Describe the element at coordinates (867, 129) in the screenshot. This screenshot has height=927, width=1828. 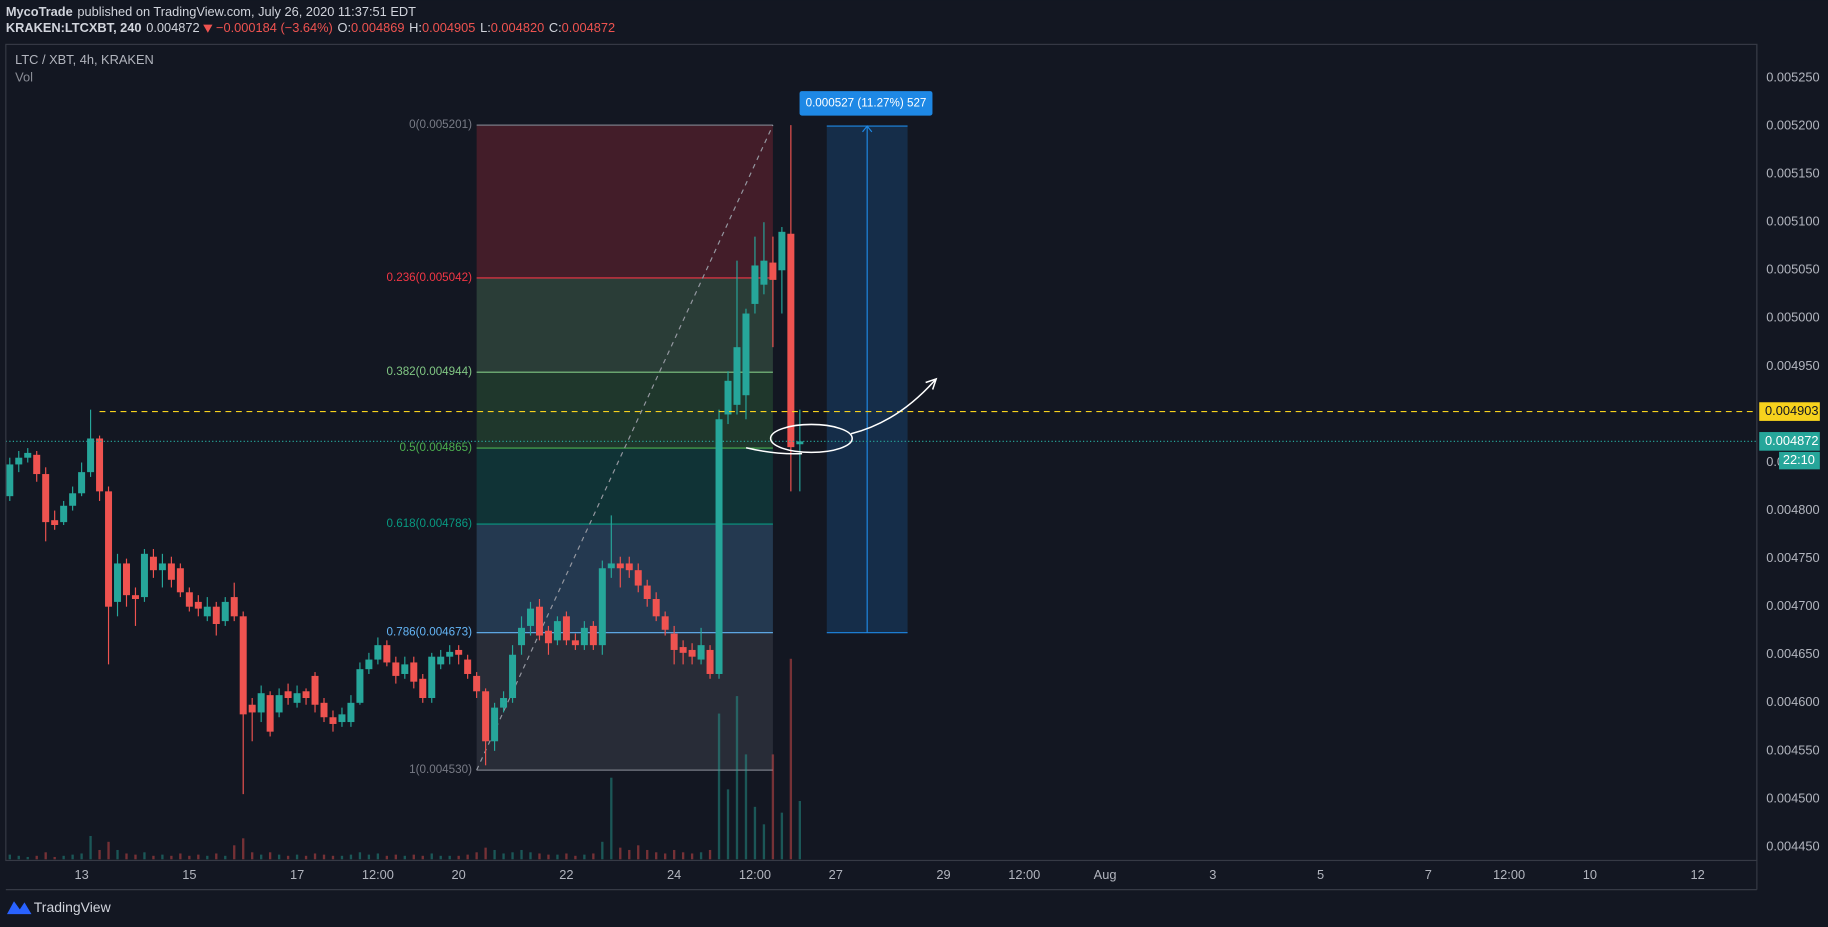
I see `range-arrowhead` at that location.